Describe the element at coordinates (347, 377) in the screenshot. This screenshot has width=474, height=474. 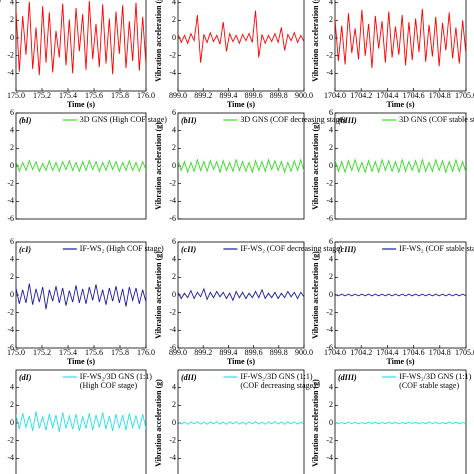
I see `panel-label: (dIII)` at that location.